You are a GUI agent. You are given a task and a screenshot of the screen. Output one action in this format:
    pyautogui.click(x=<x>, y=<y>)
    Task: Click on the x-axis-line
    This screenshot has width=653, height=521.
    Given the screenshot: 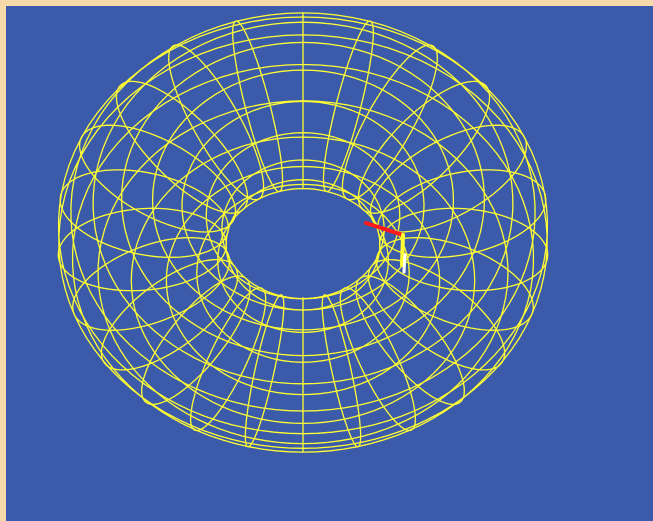 What is the action you would take?
    pyautogui.click(x=384, y=229)
    